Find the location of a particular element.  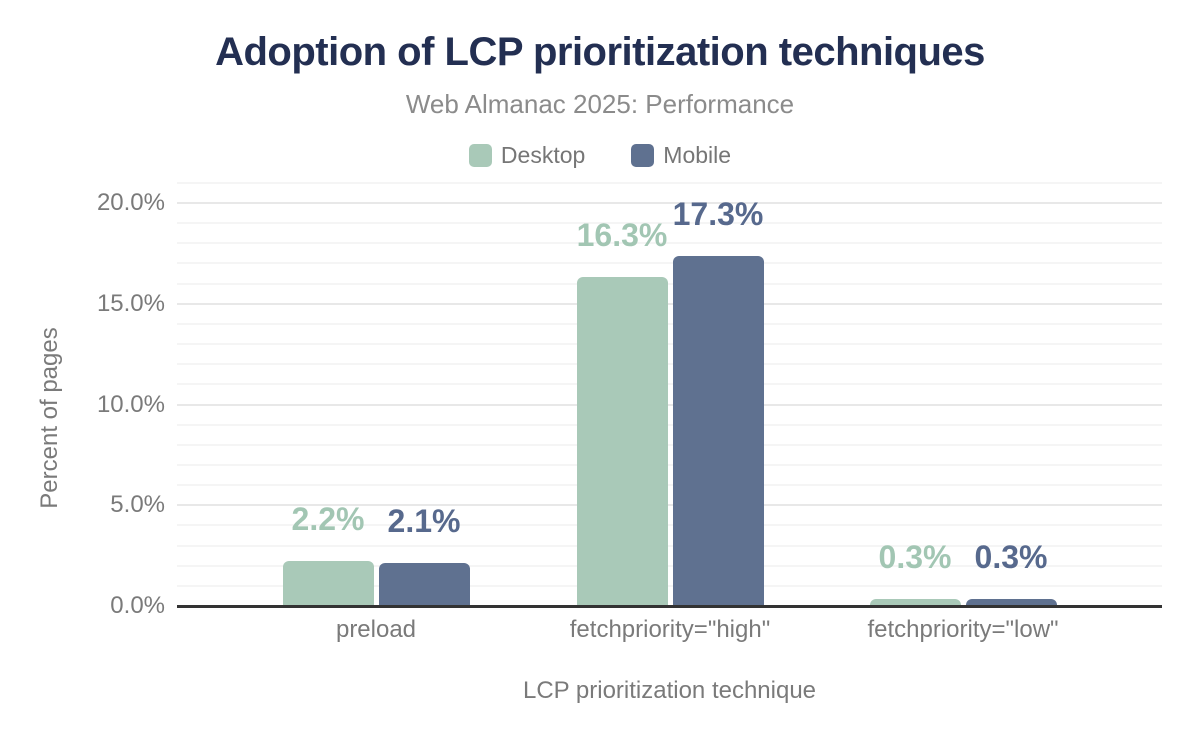

y-tick-20.0%: 20.0% is located at coordinates (130, 202).